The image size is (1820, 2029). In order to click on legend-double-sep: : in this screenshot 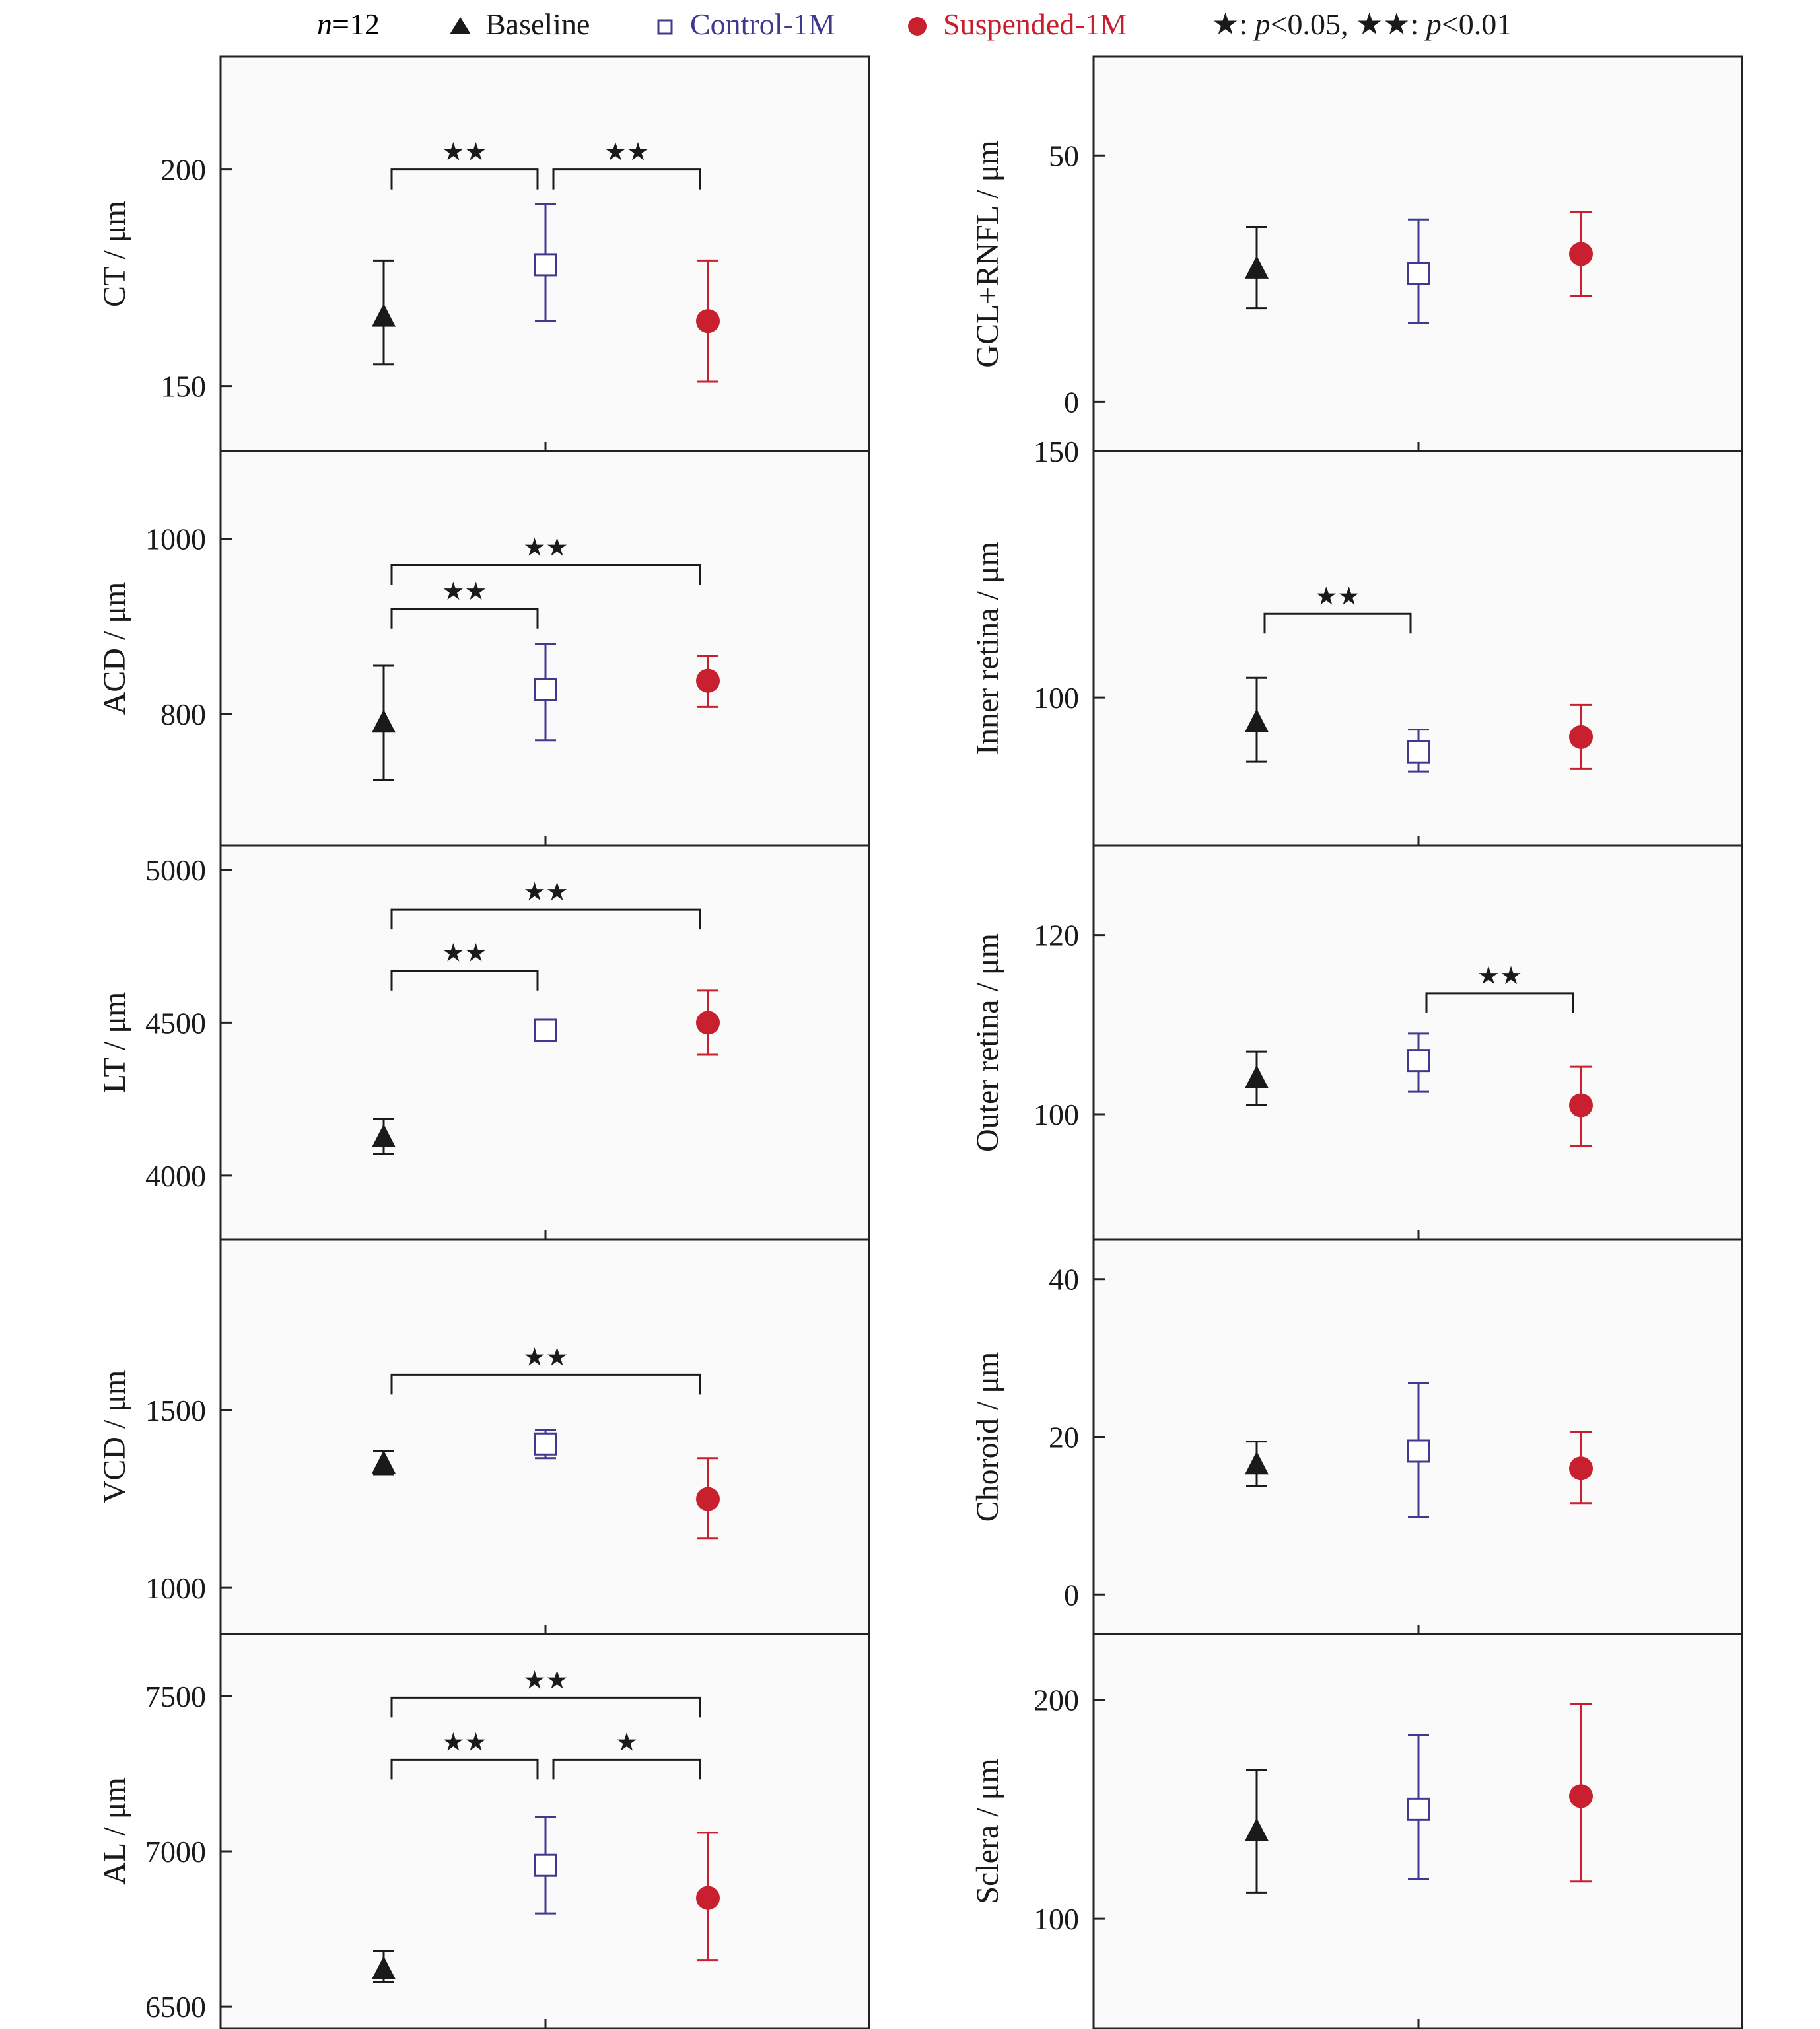, I will do `click(1418, 24)`.